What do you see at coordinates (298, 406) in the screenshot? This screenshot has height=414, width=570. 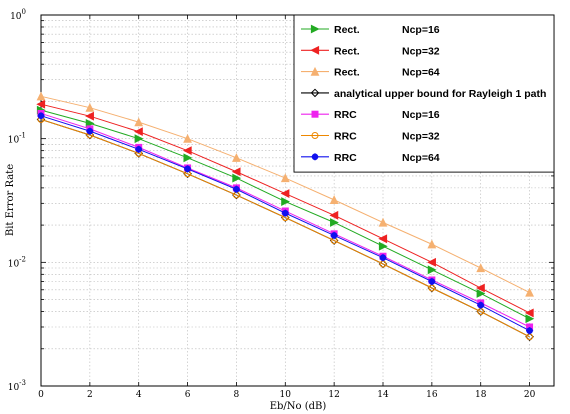 I see `x-axis-label: Eb/No (dB)` at bounding box center [298, 406].